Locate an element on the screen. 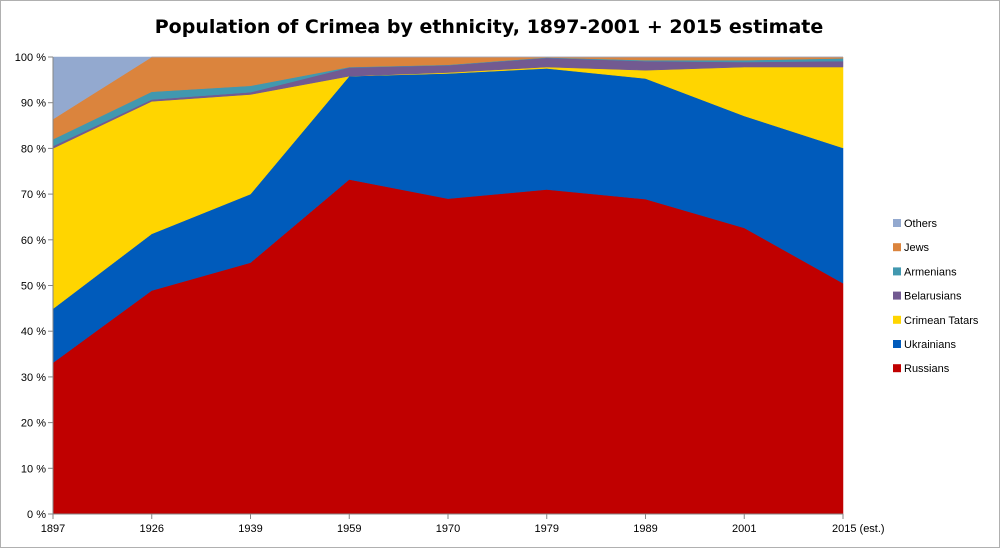 The height and width of the screenshot is (548, 1000). legend-label: Belarusians is located at coordinates (933, 297).